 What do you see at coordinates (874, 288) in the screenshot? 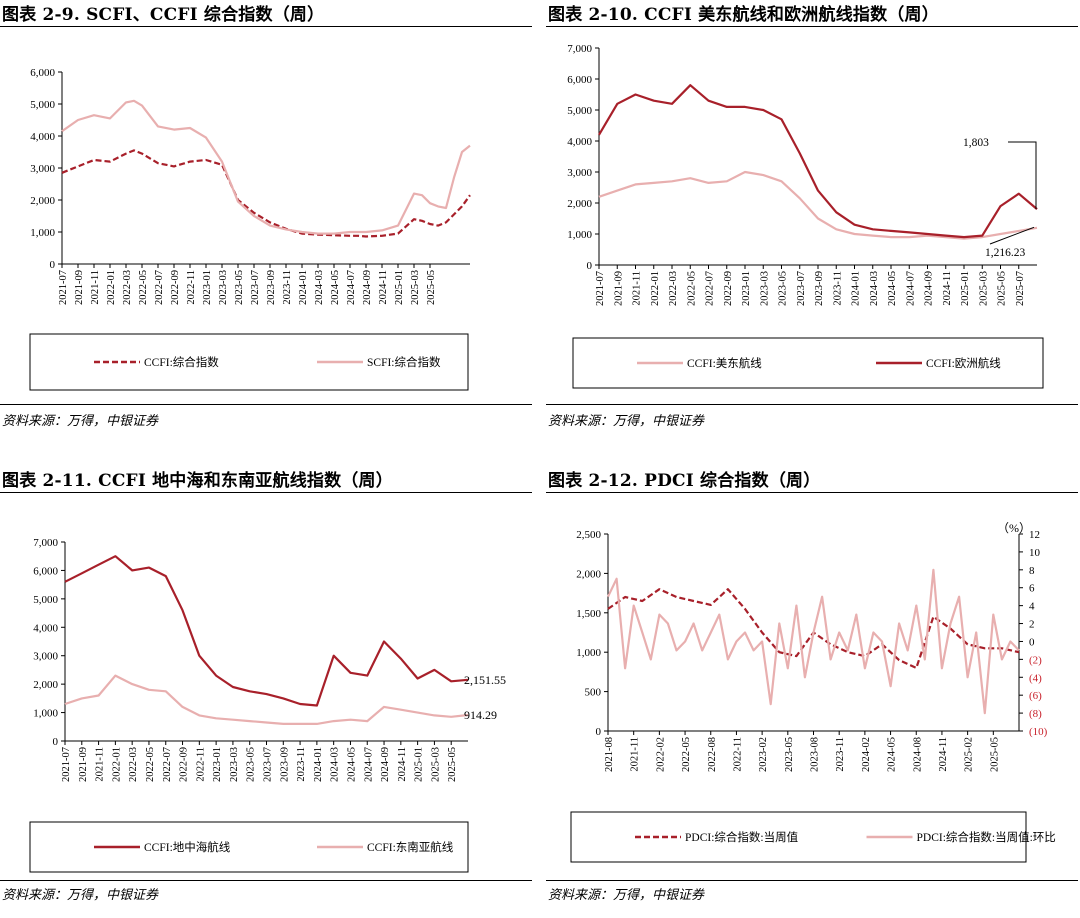
I see `x-tick-label: 2024-03` at bounding box center [874, 288].